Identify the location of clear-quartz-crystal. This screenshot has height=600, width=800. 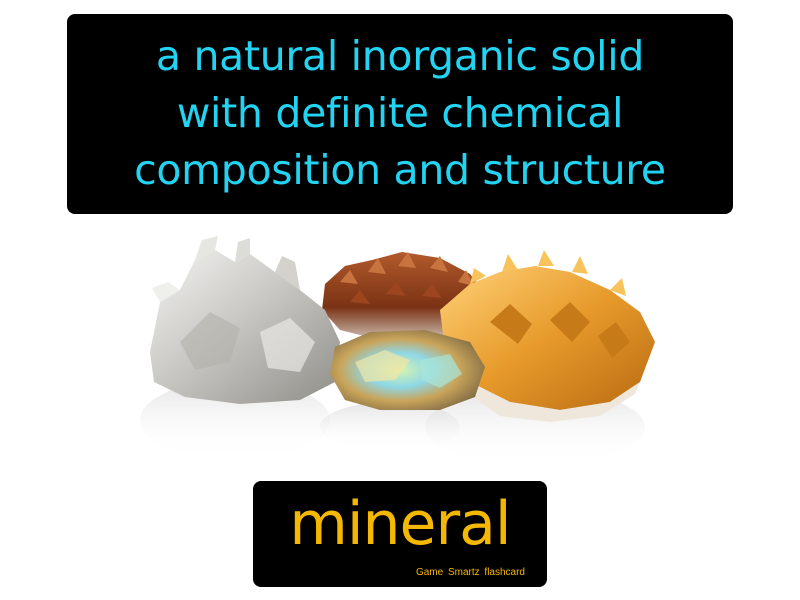
(245, 320).